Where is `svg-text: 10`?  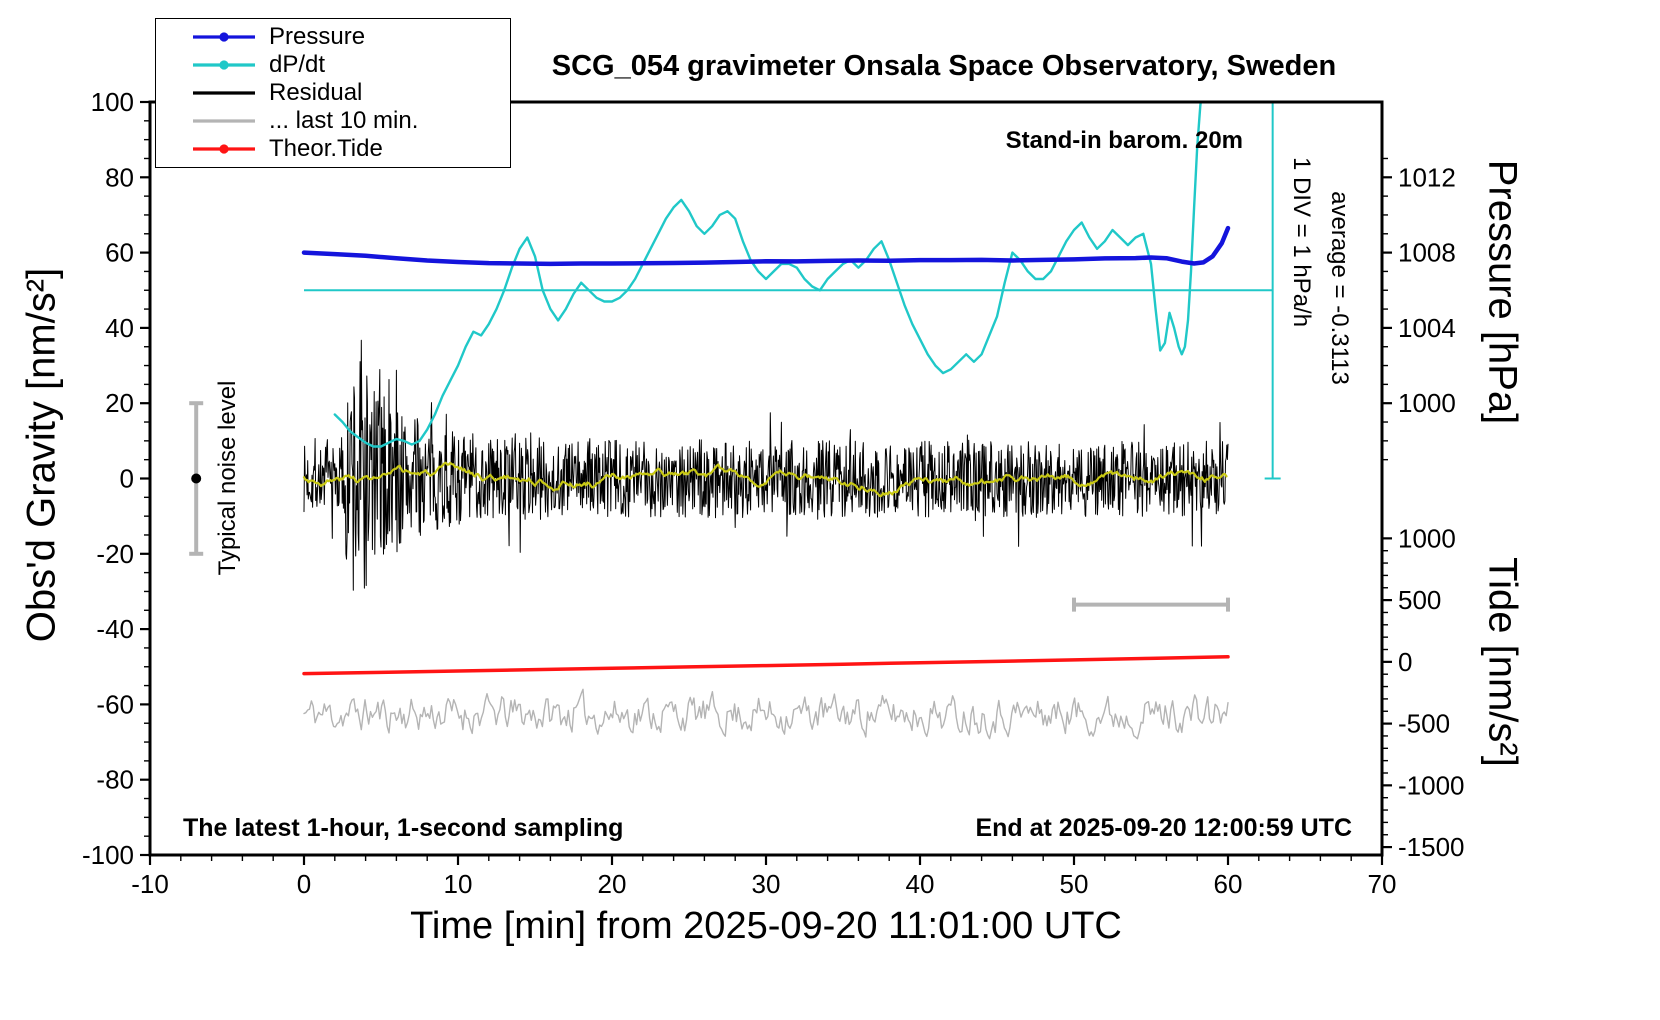 svg-text: 10 is located at coordinates (458, 884).